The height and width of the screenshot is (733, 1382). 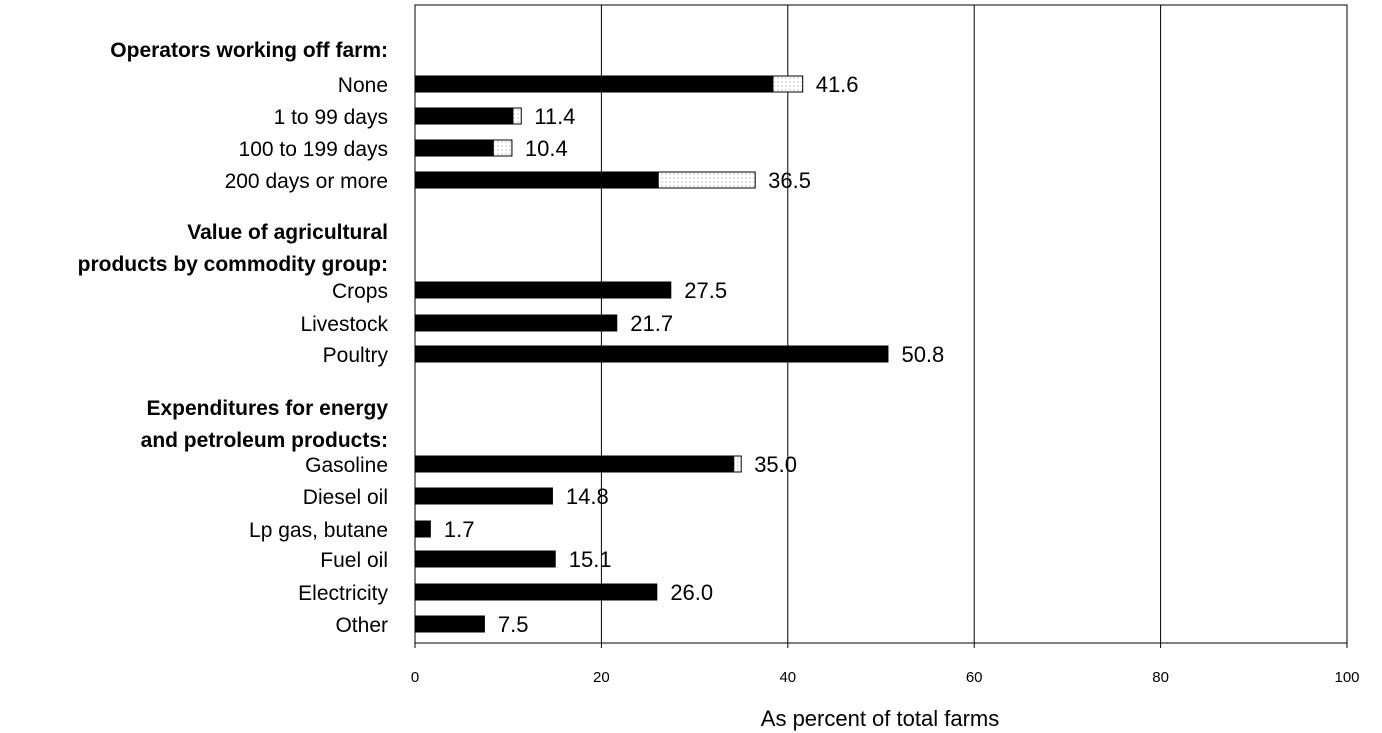 I want to click on category-label: Crops, so click(x=360, y=291).